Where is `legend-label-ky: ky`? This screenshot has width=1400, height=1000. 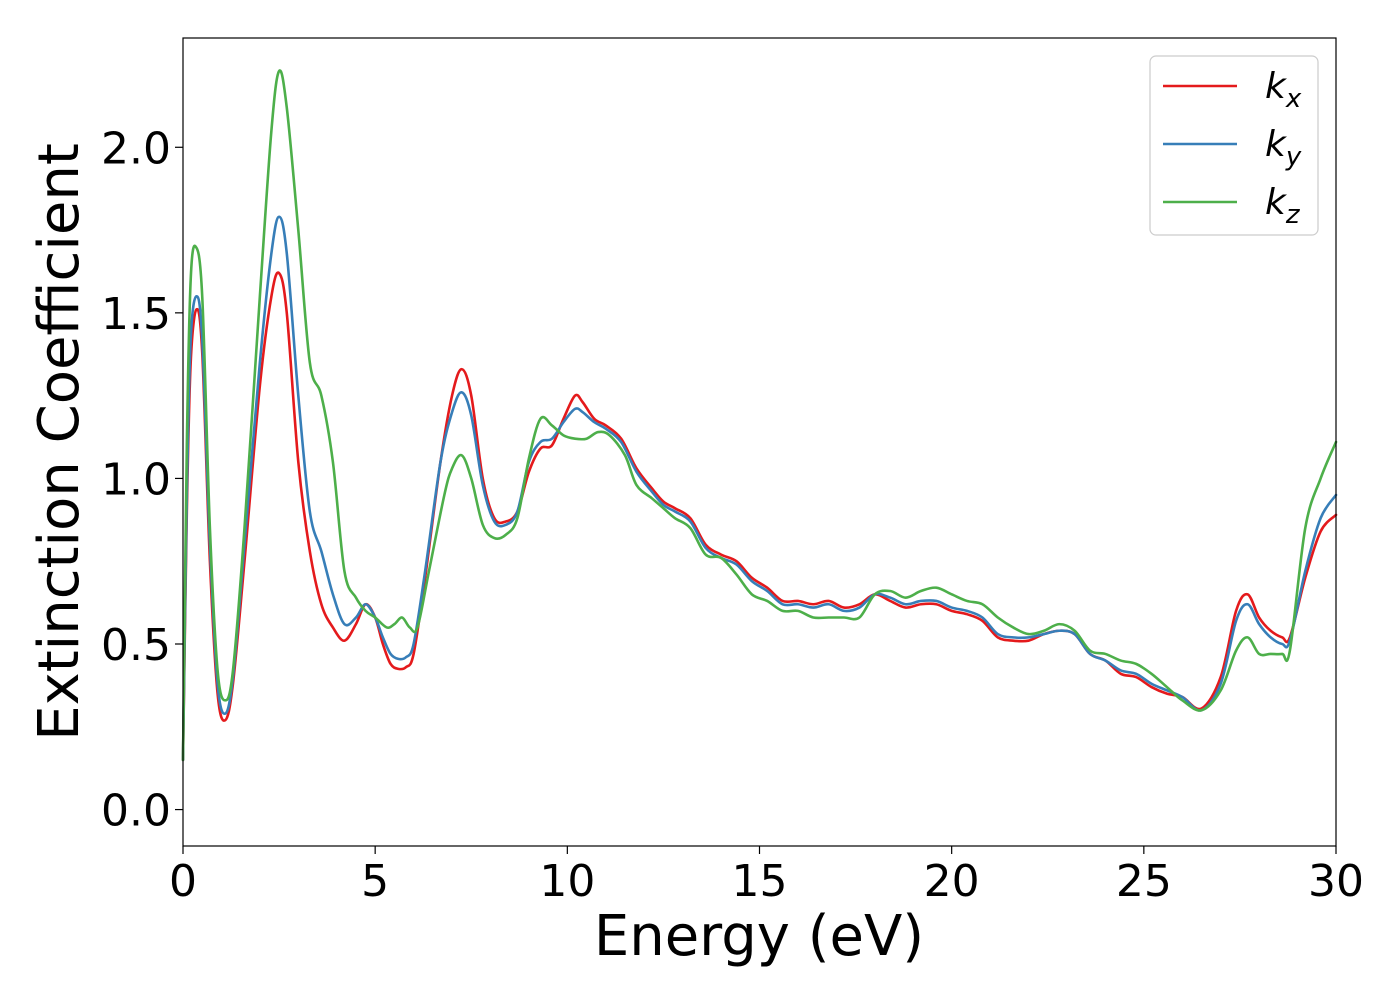
legend-label-ky: ky is located at coordinates (1283, 148).